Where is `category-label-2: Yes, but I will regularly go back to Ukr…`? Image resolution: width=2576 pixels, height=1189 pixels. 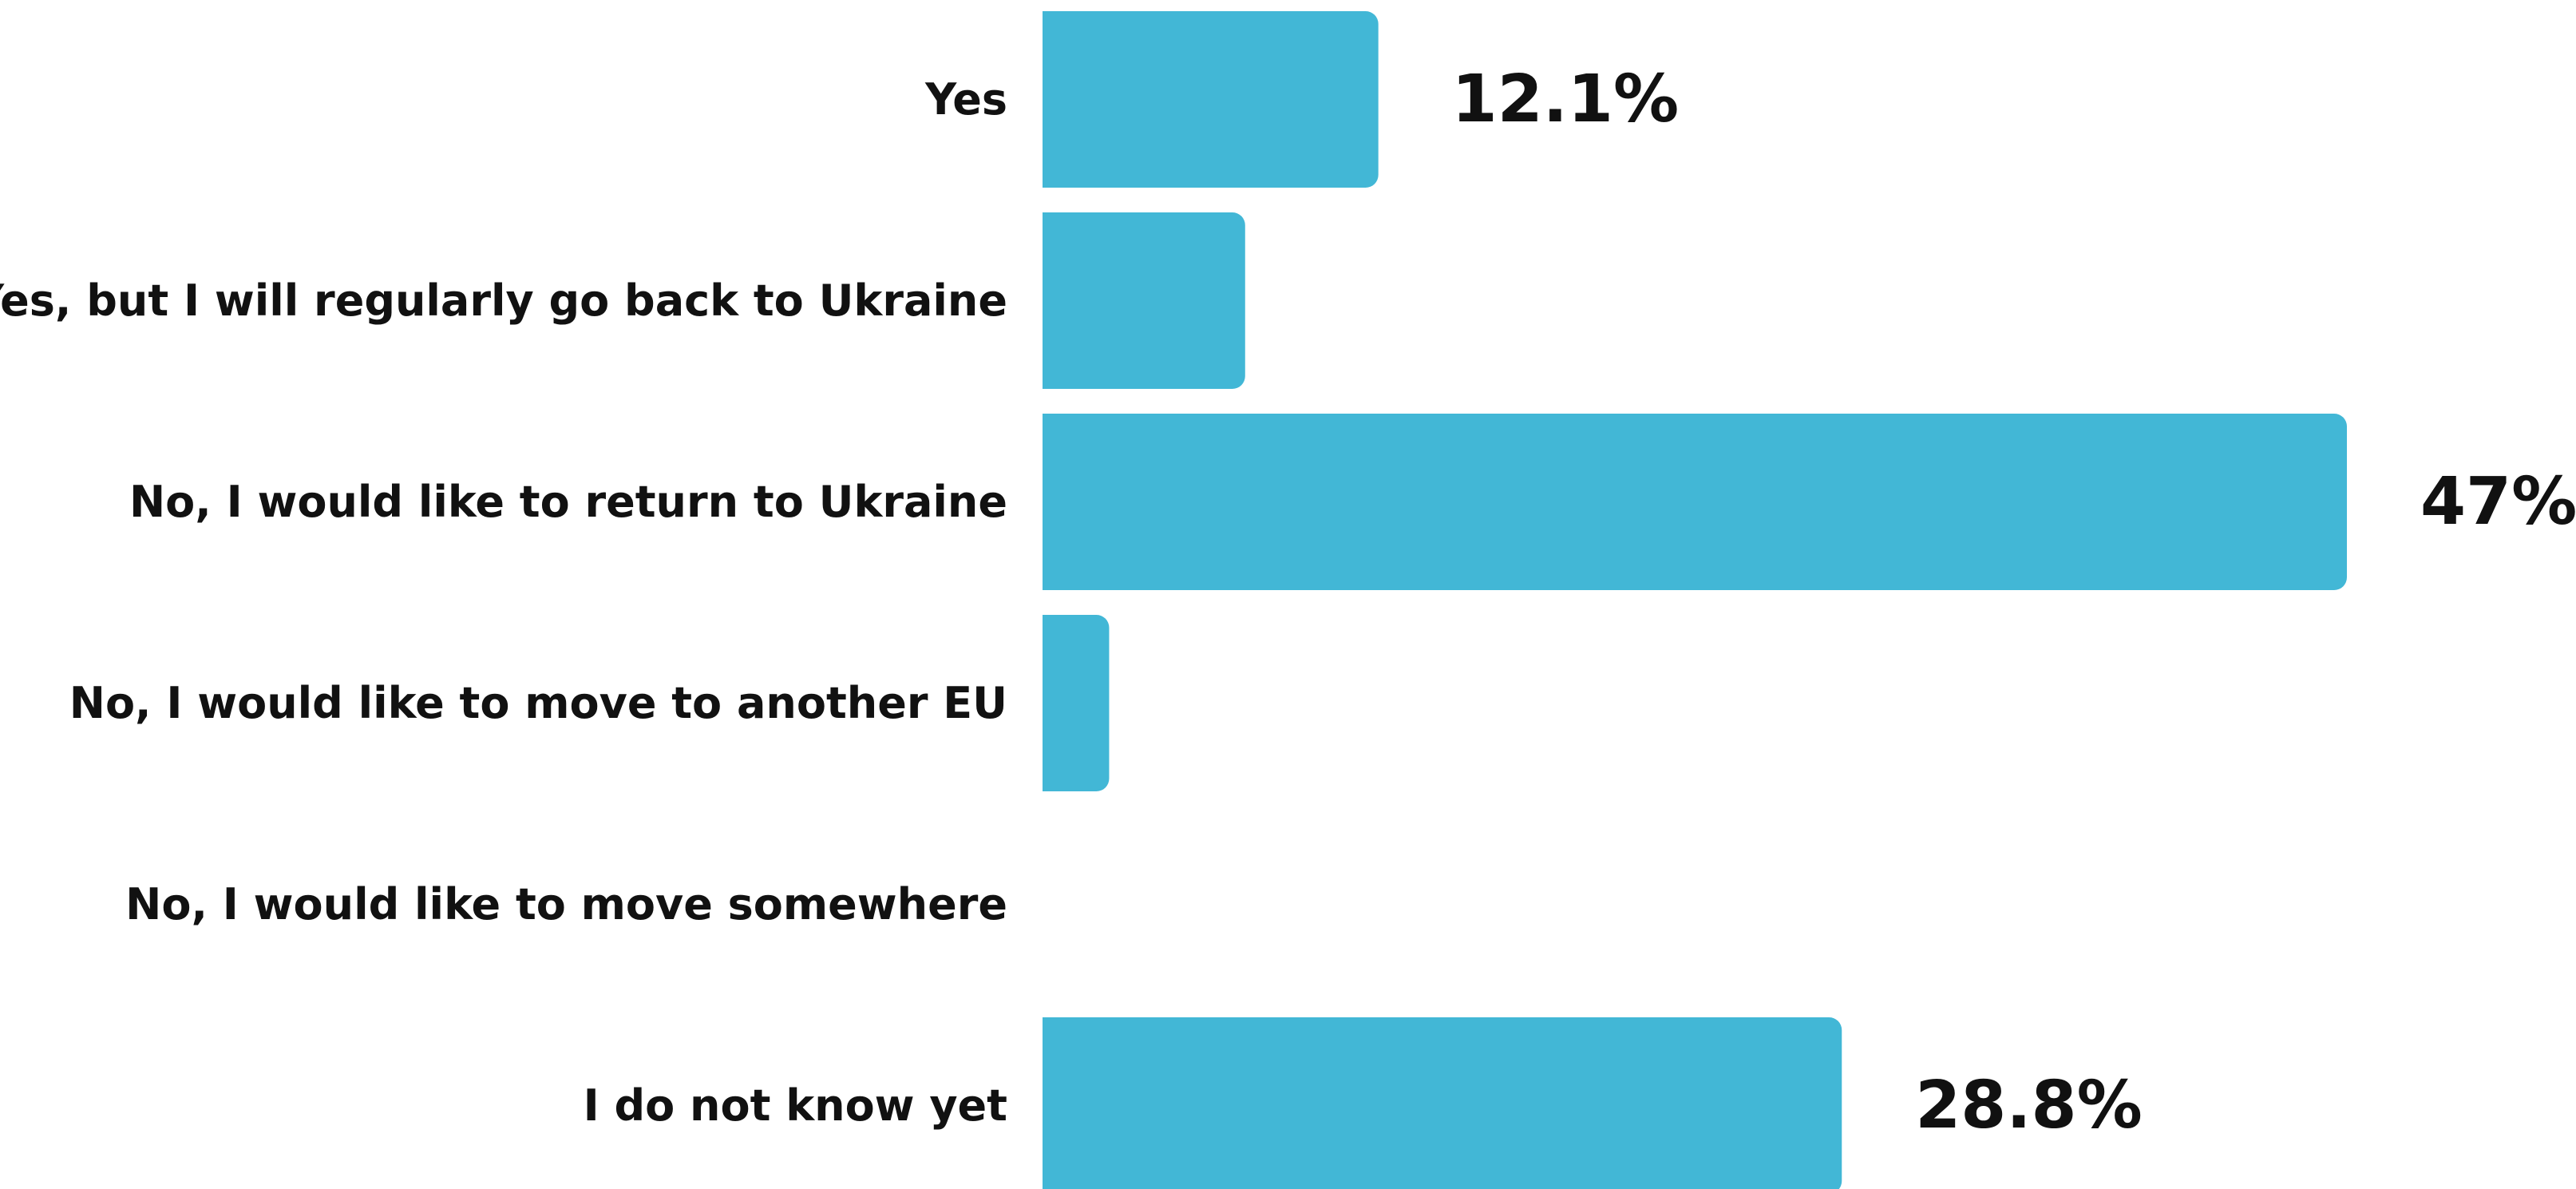
category-label-2: Yes, but I will regularly go back to Ukr… is located at coordinates (503, 300).